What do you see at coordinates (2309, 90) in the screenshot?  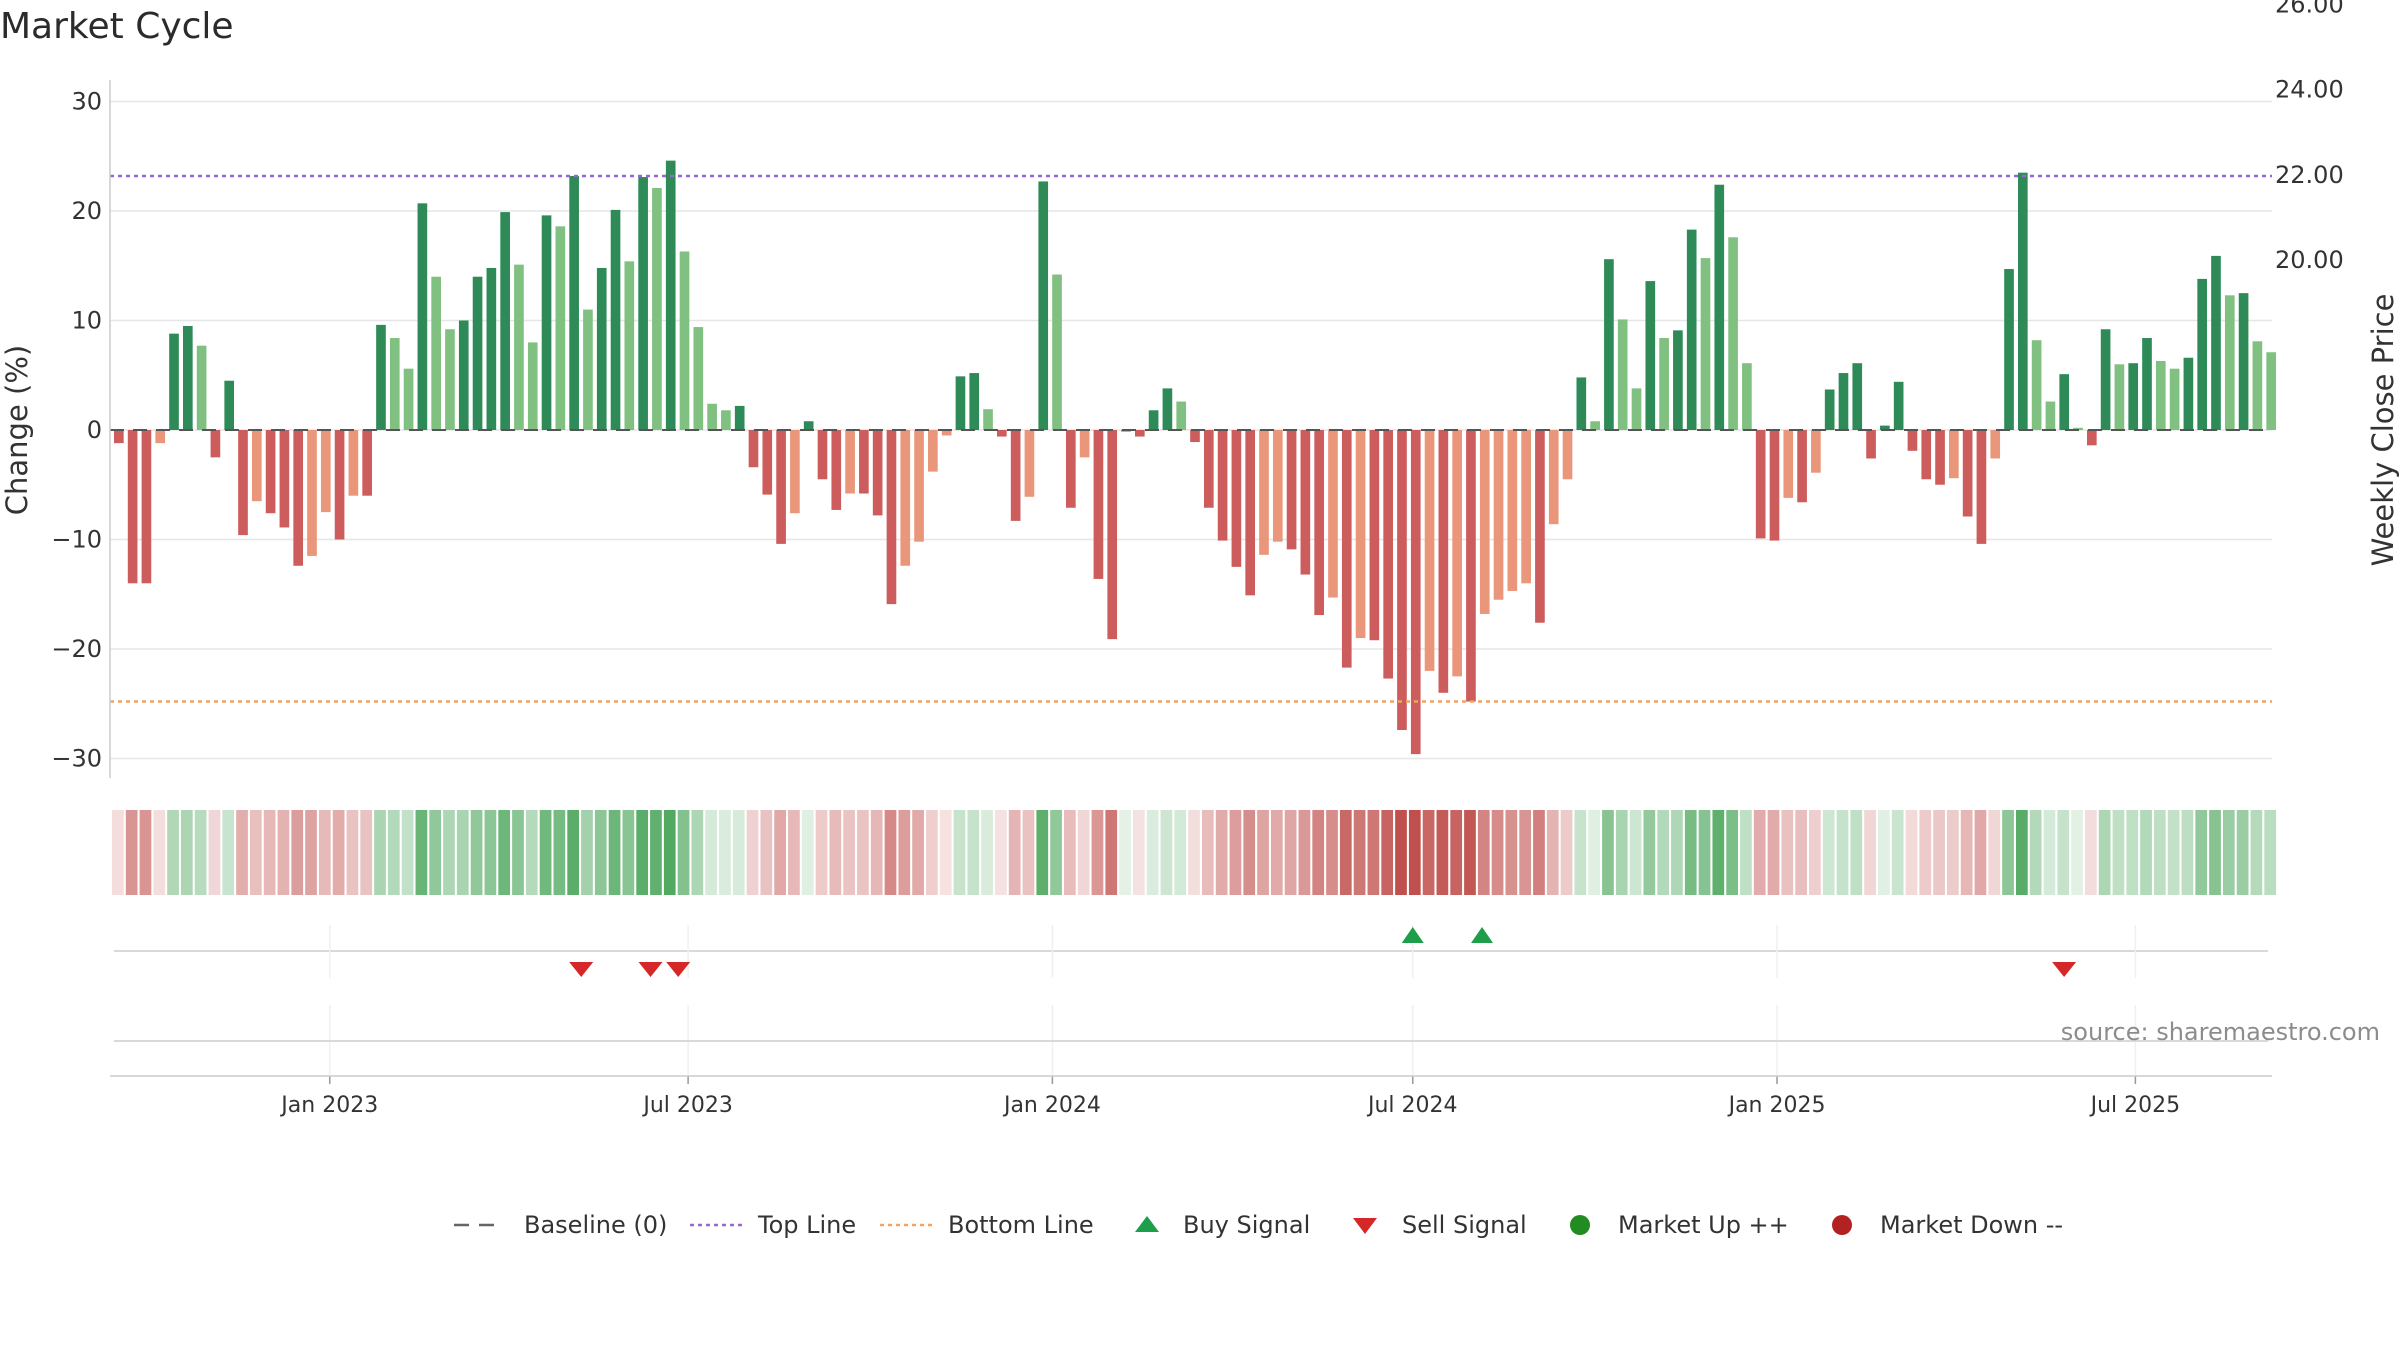 I see `y2-tick-label: 24.00` at bounding box center [2309, 90].